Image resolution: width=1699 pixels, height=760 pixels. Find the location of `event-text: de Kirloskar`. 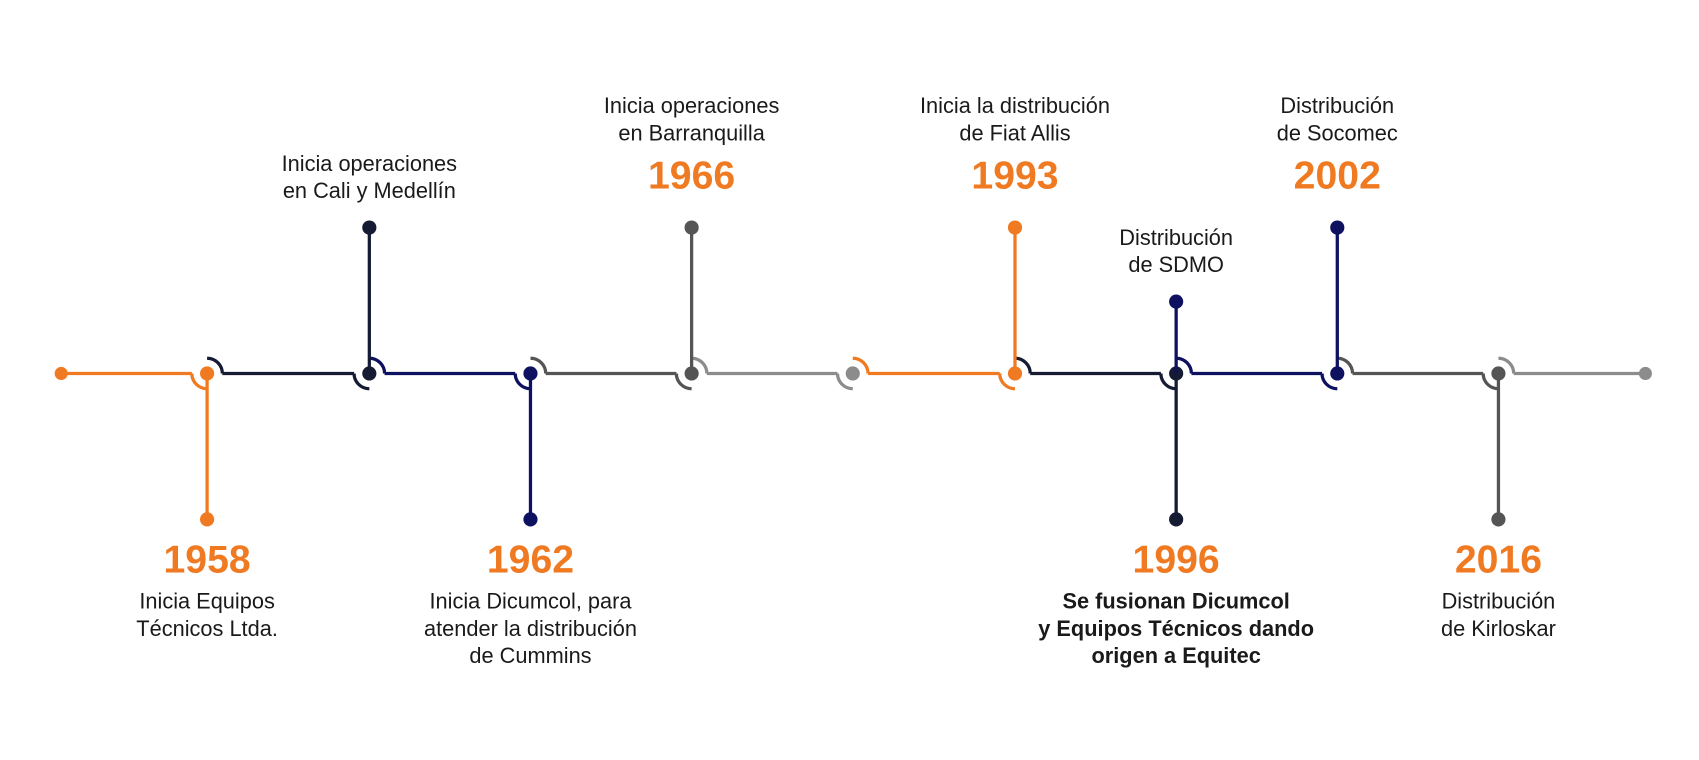

event-text: de Kirloskar is located at coordinates (1498, 628).